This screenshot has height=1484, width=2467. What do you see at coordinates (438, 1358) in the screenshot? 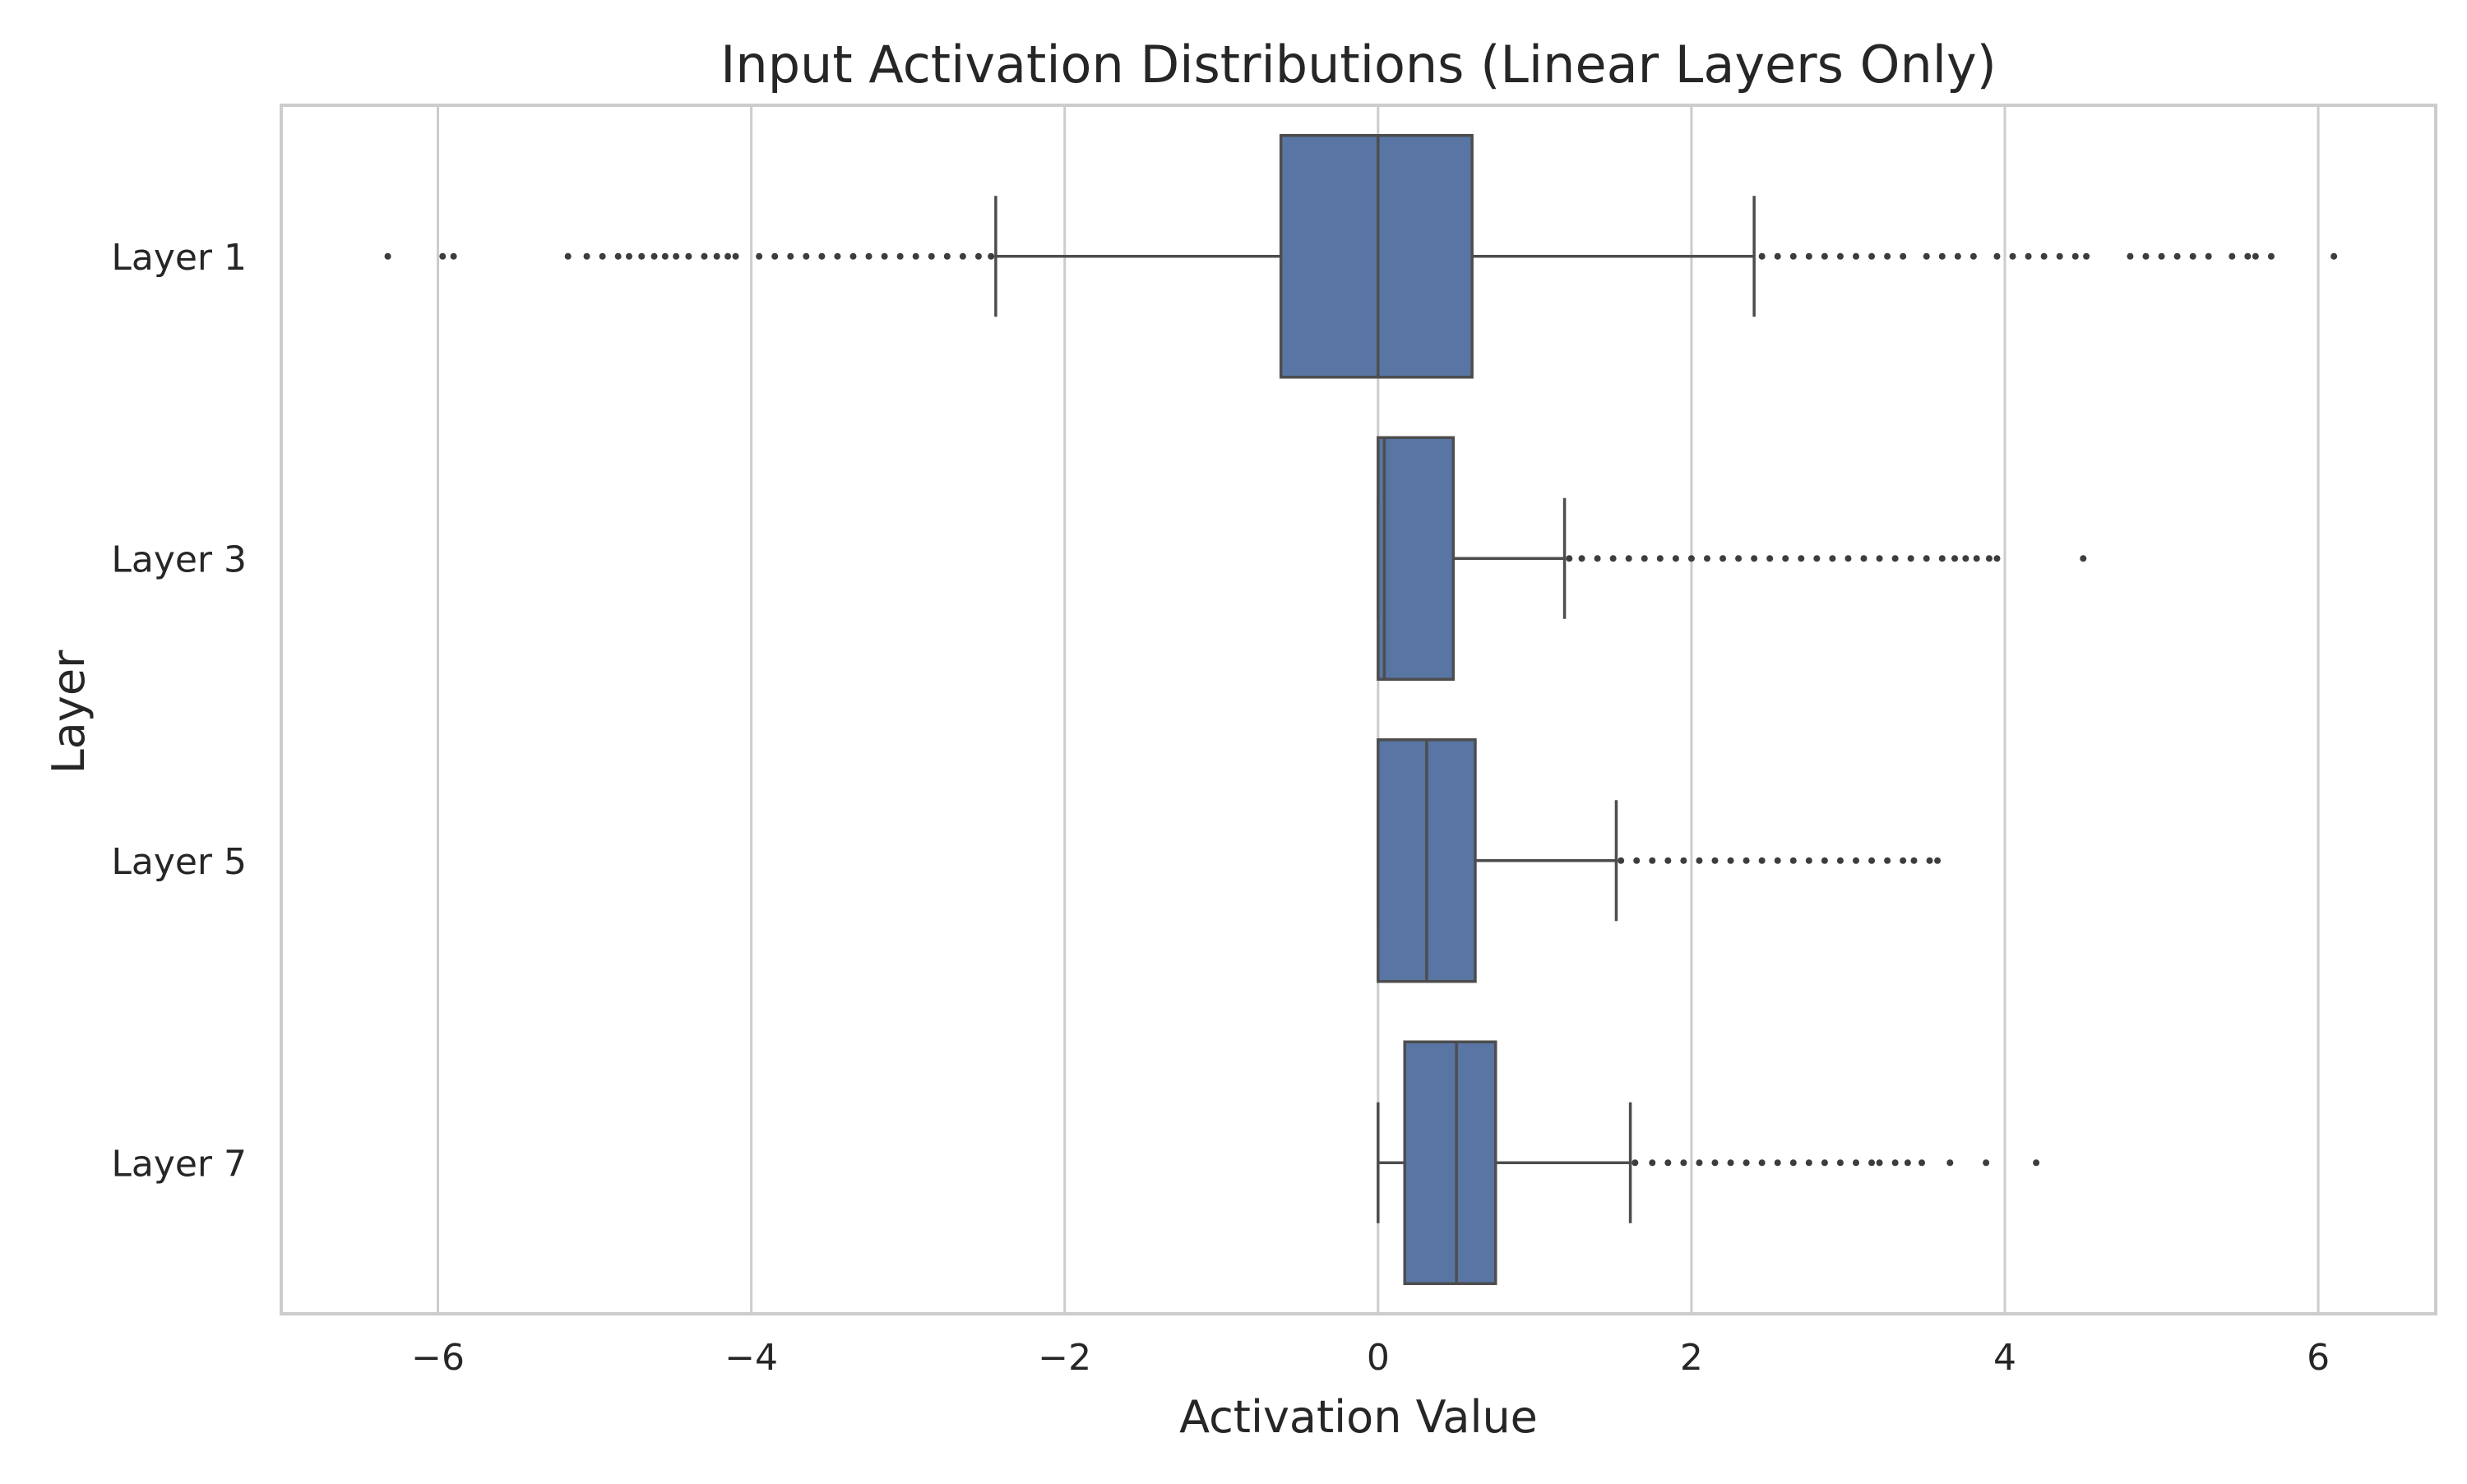
I see `x-tick-label: −6` at bounding box center [438, 1358].